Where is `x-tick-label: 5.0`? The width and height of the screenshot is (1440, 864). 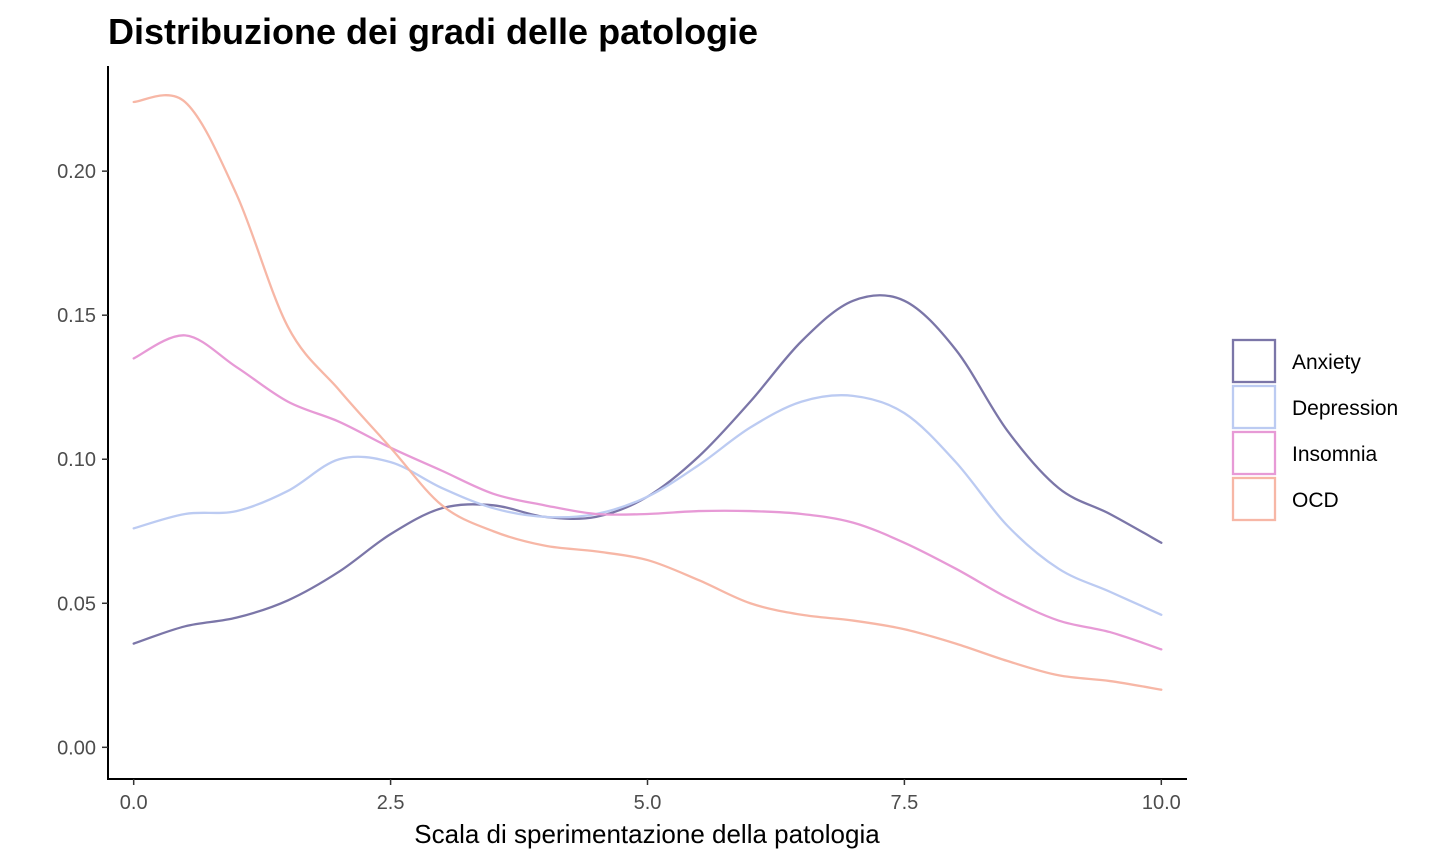 x-tick-label: 5.0 is located at coordinates (648, 803).